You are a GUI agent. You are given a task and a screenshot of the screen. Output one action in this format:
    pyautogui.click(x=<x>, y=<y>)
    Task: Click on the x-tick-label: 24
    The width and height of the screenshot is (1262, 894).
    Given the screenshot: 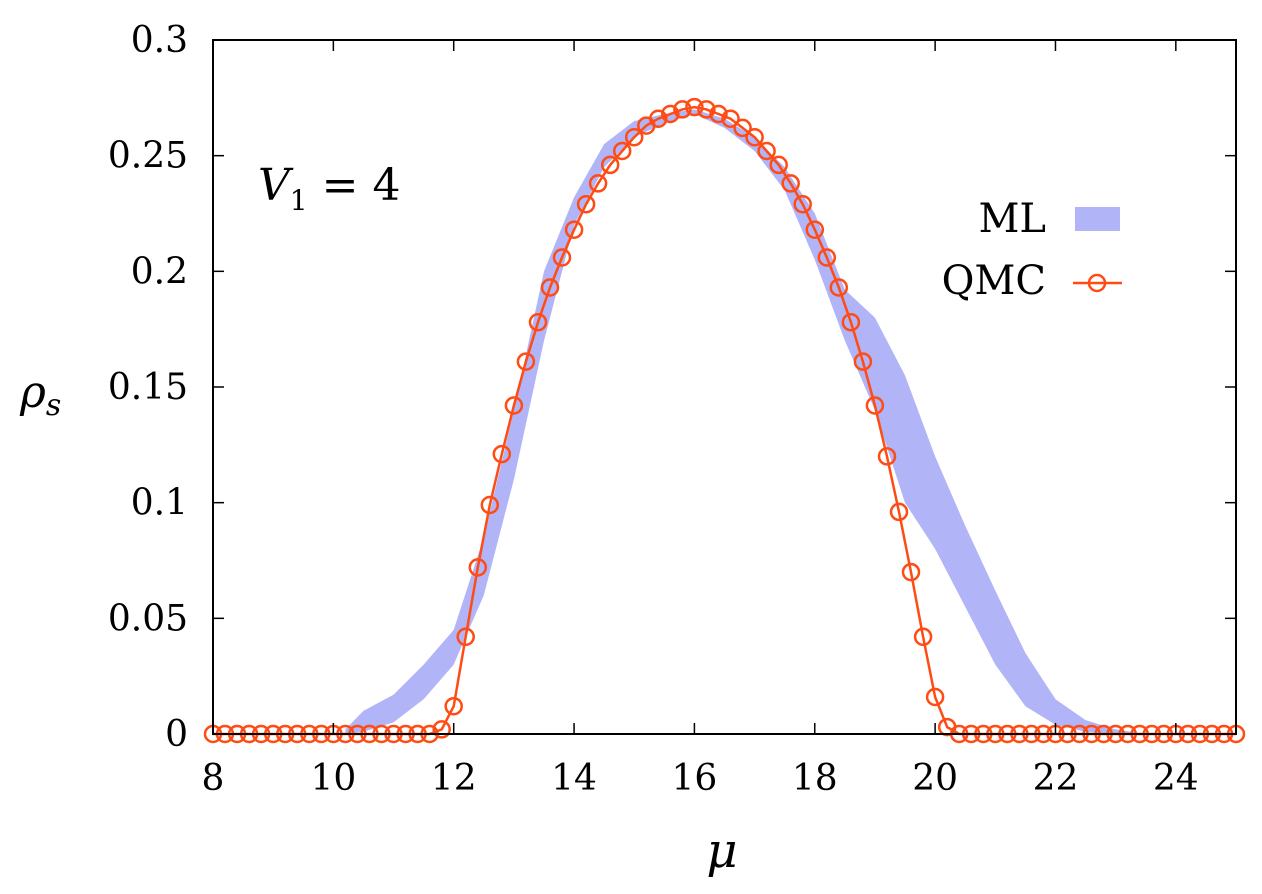 What is the action you would take?
    pyautogui.click(x=1176, y=778)
    